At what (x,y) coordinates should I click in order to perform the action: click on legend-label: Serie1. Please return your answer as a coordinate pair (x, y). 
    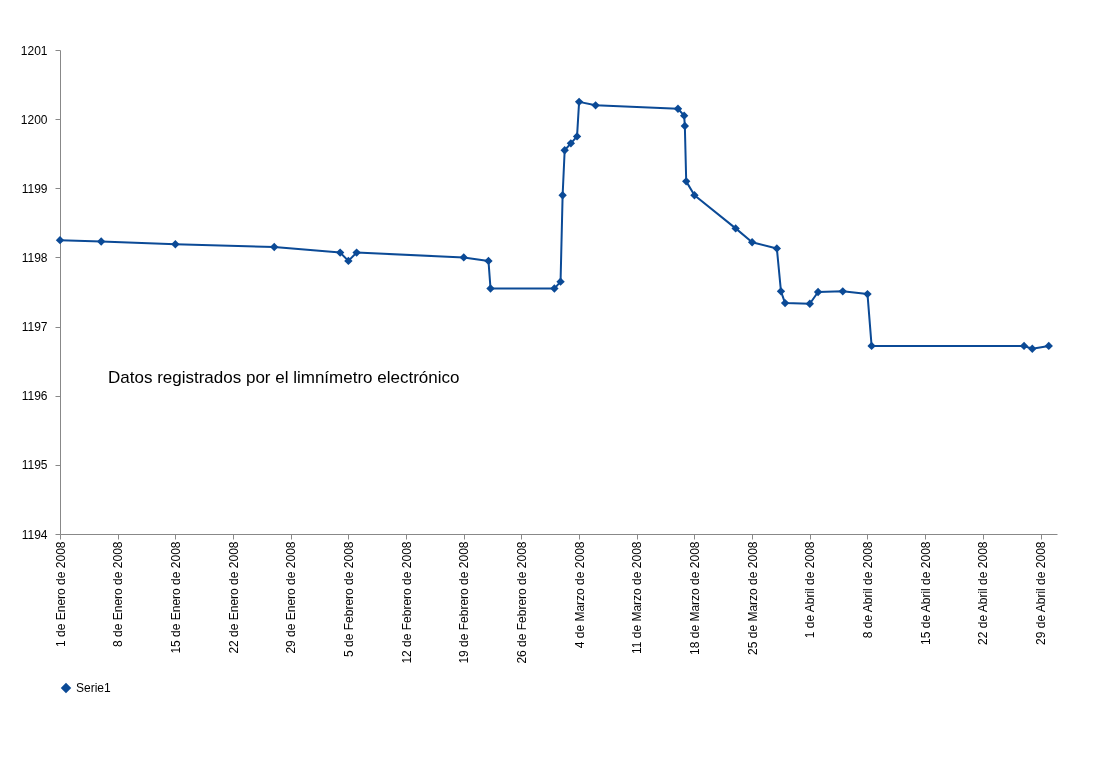
    Looking at the image, I should click on (94, 688).